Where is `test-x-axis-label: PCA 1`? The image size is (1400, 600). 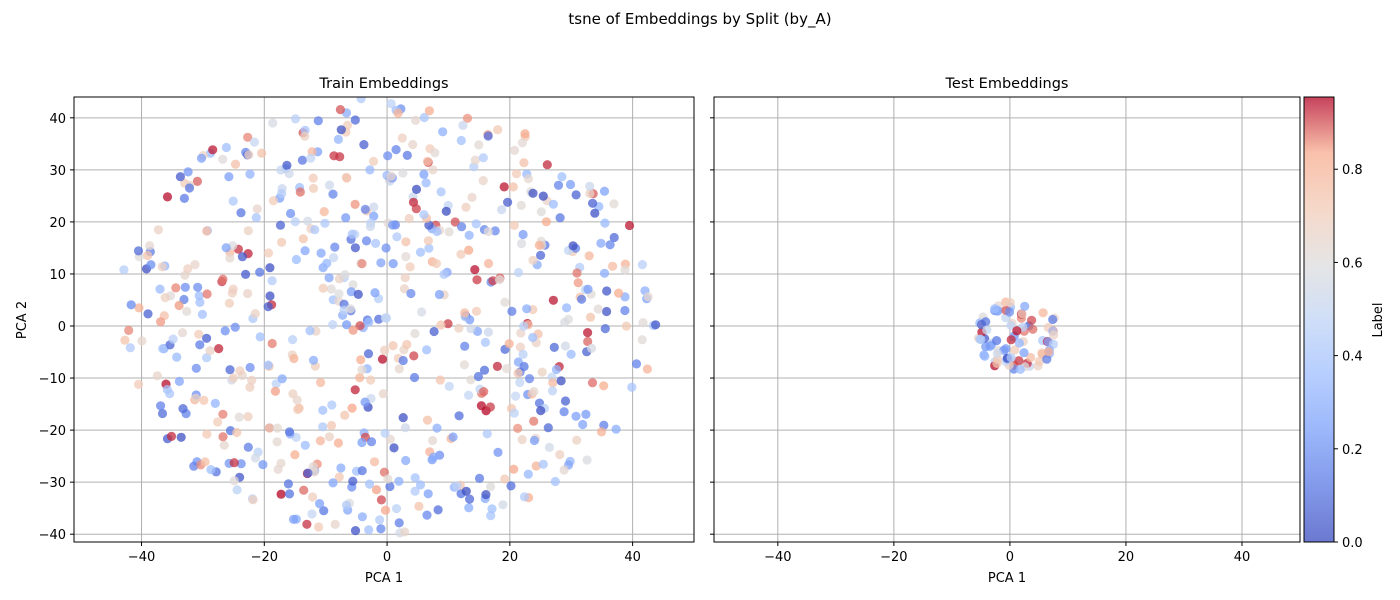 test-x-axis-label: PCA 1 is located at coordinates (1007, 578).